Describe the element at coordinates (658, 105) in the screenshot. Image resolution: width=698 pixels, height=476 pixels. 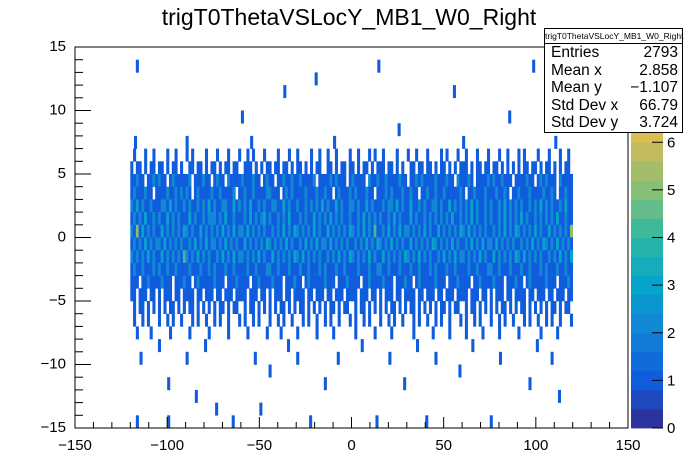
I see `stats-value: 66.79` at that location.